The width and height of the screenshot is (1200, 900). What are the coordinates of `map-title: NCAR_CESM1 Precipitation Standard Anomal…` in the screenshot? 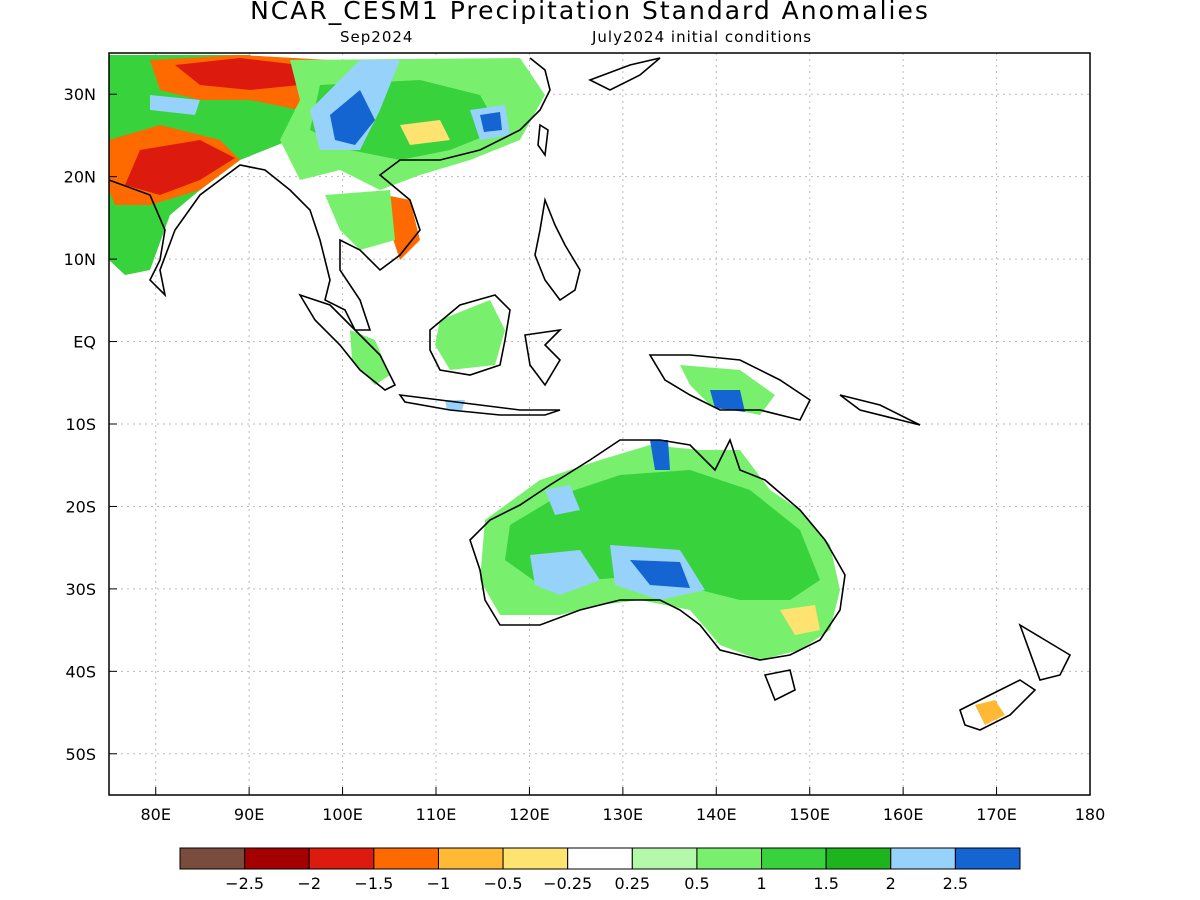 It's located at (590, 12).